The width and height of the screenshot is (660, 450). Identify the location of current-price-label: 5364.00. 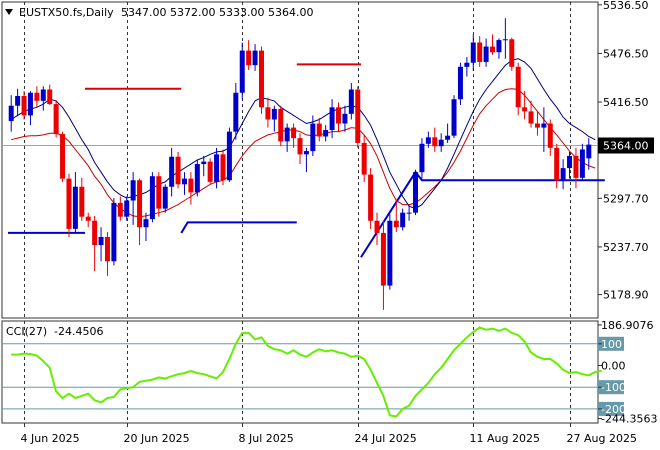
(626, 146).